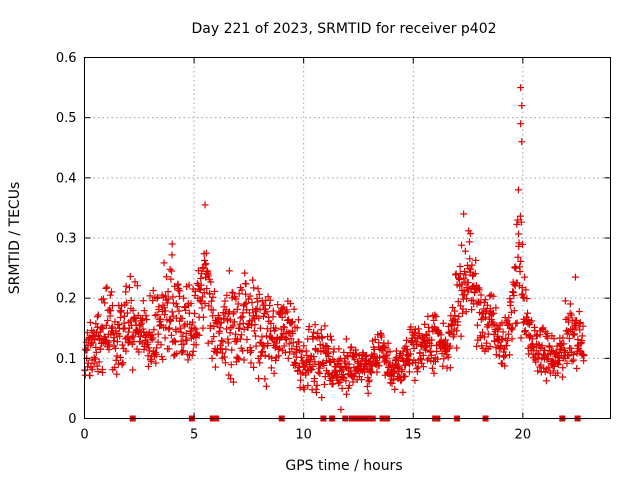 This screenshot has width=640, height=480. I want to click on x-tick-label: 20, so click(523, 435).